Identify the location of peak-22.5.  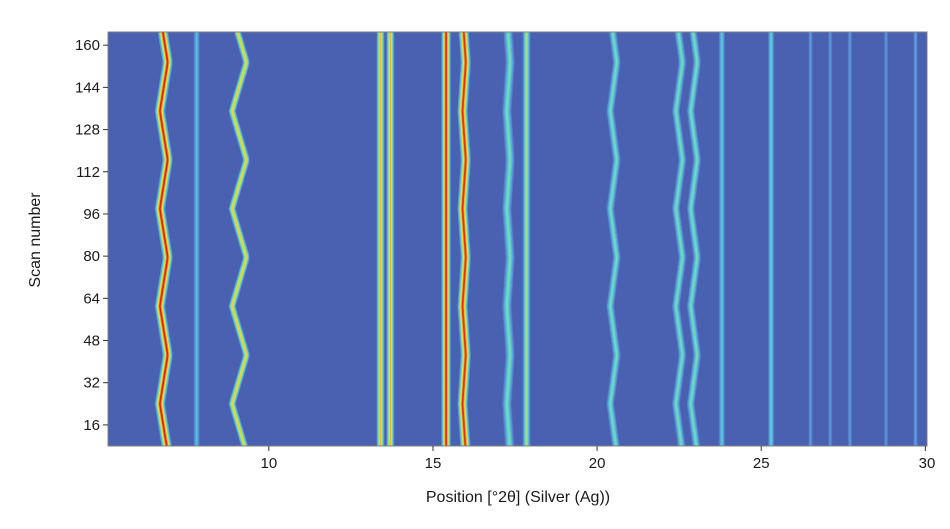
(679, 239).